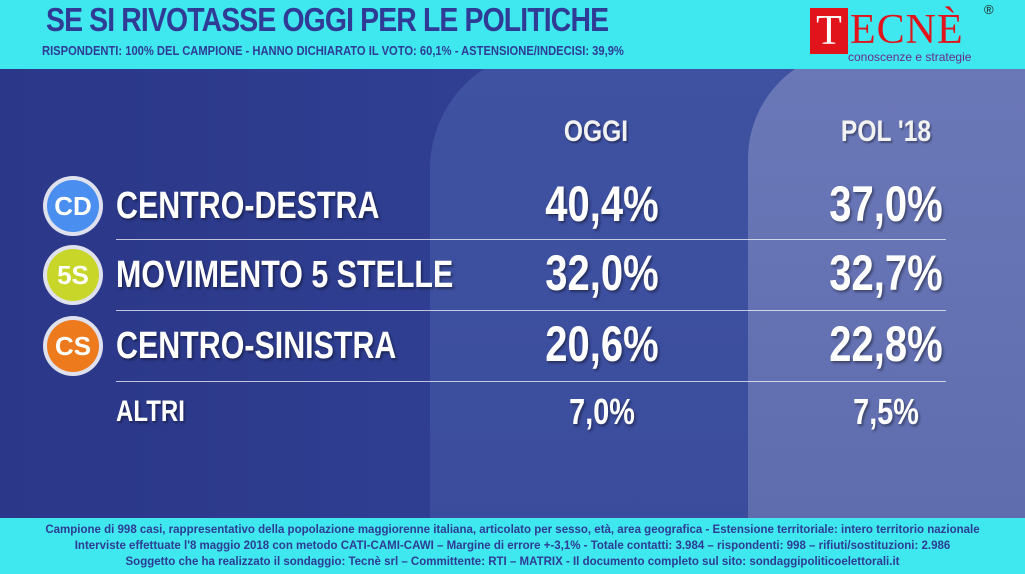 Image resolution: width=1025 pixels, height=574 pixels. Describe the element at coordinates (73, 206) in the screenshot. I see `badge-centro-destra: CD` at that location.